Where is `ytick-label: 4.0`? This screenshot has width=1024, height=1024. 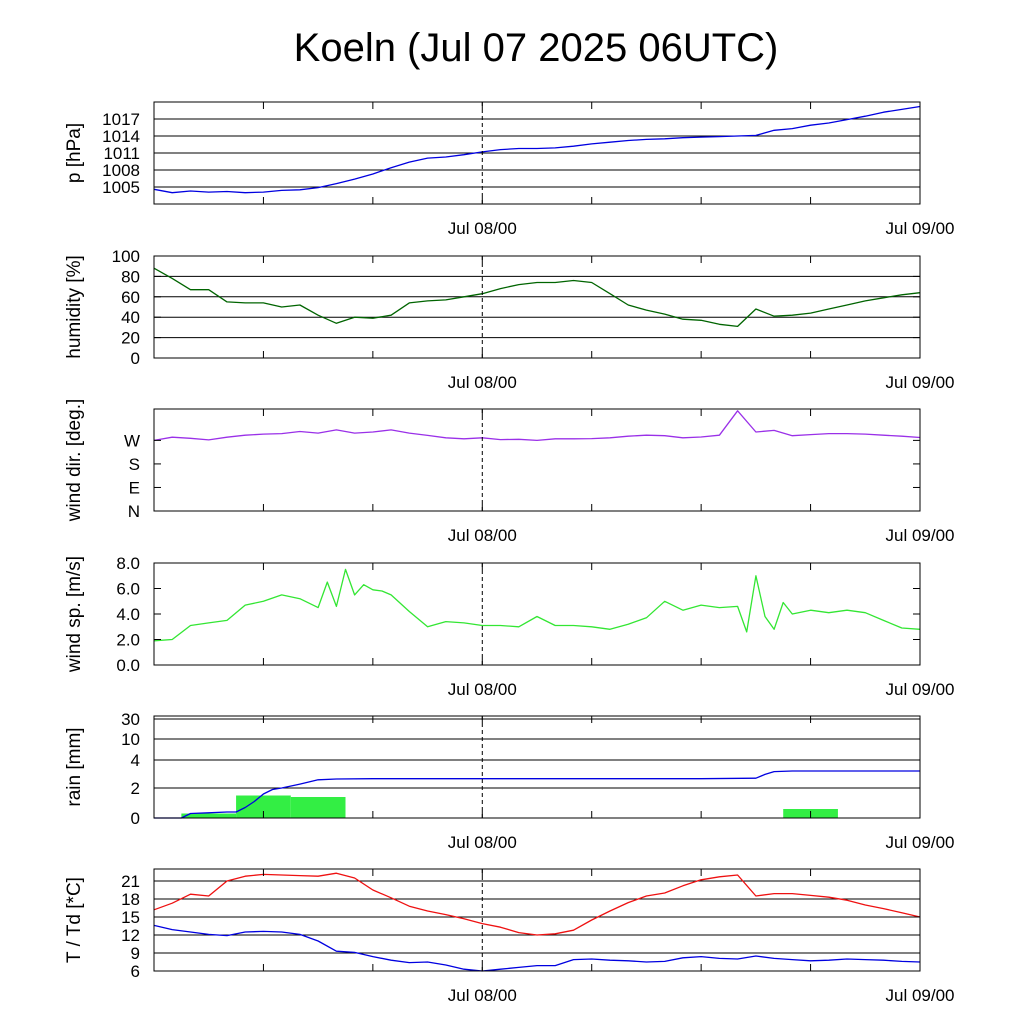
ytick-label: 4.0 is located at coordinates (128, 614).